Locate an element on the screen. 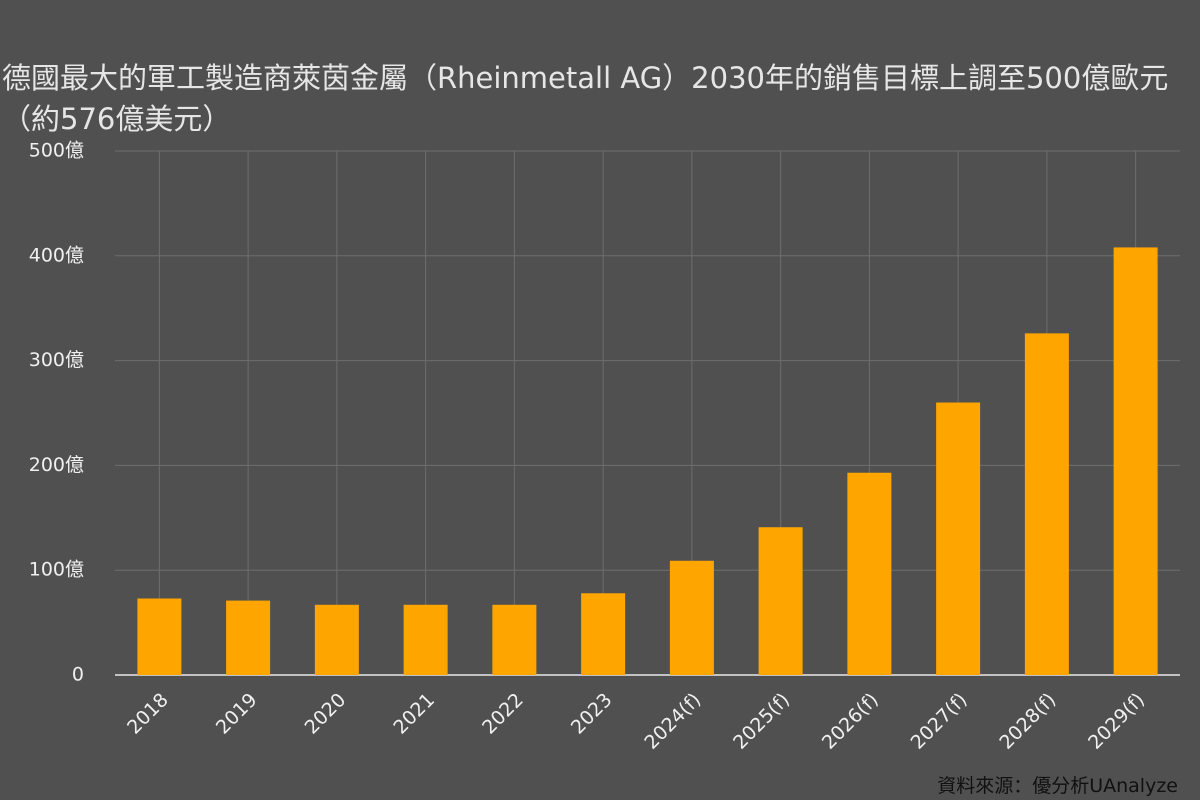  x-tick-label: 2029(f) is located at coordinates (1116, 721).